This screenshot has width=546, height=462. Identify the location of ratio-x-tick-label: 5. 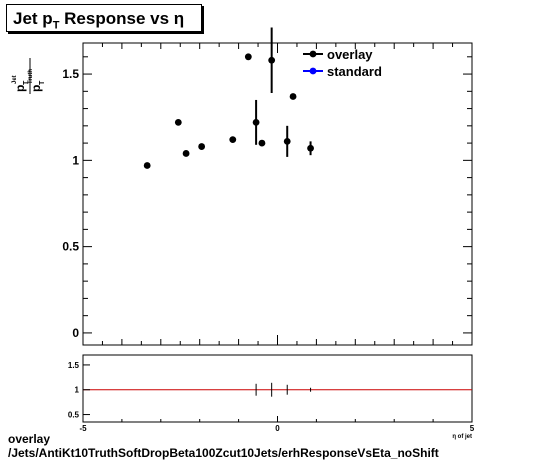
(472, 428).